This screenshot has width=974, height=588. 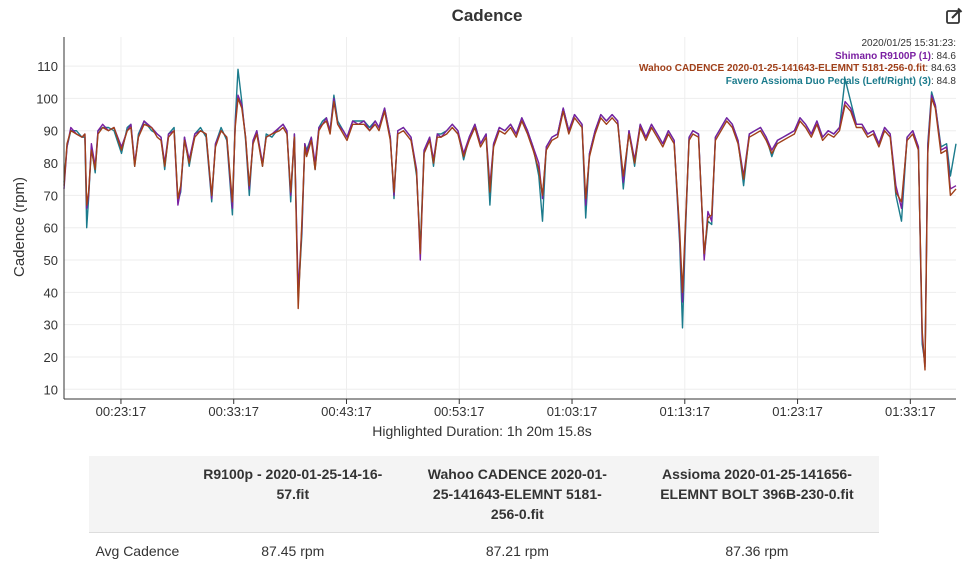 I want to click on y-tick-label: 60, so click(x=51, y=228).